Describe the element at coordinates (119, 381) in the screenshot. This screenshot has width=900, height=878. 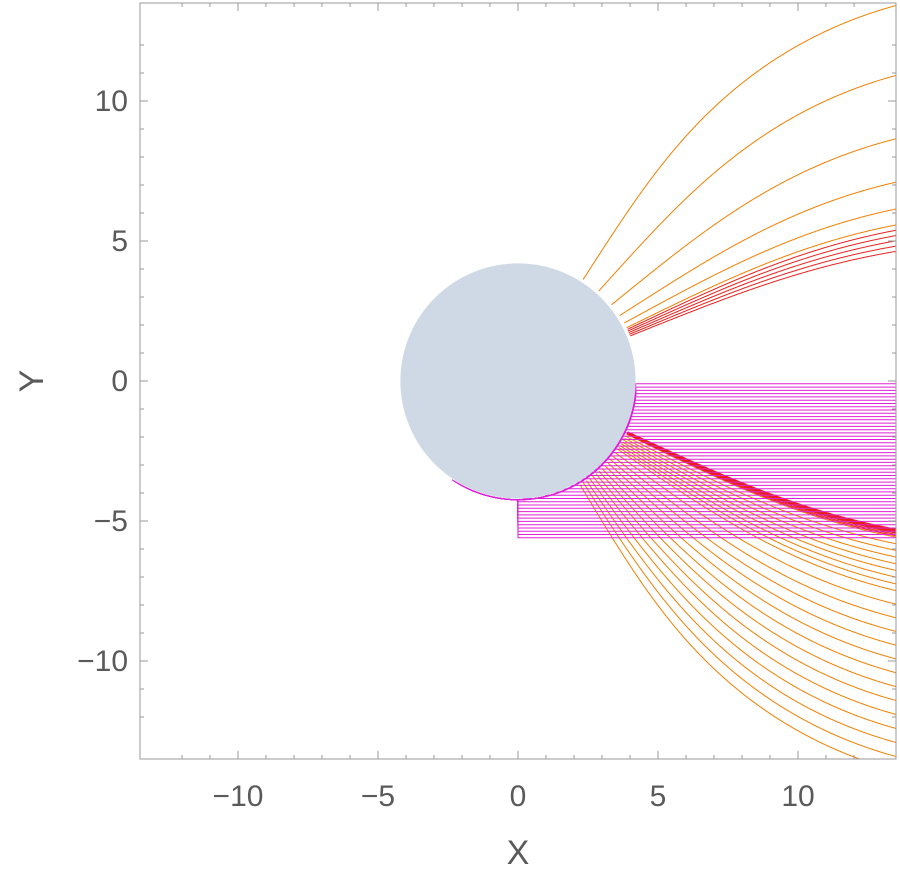
I see `y-tick-label: 0` at that location.